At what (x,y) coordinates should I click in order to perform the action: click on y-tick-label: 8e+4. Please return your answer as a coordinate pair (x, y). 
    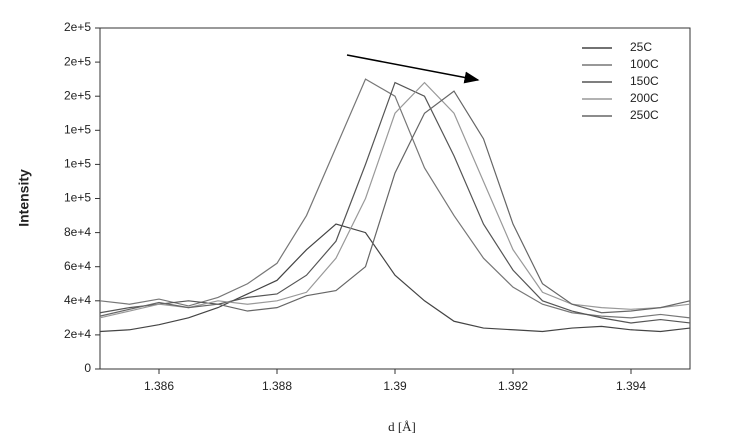
    Looking at the image, I should click on (77, 232).